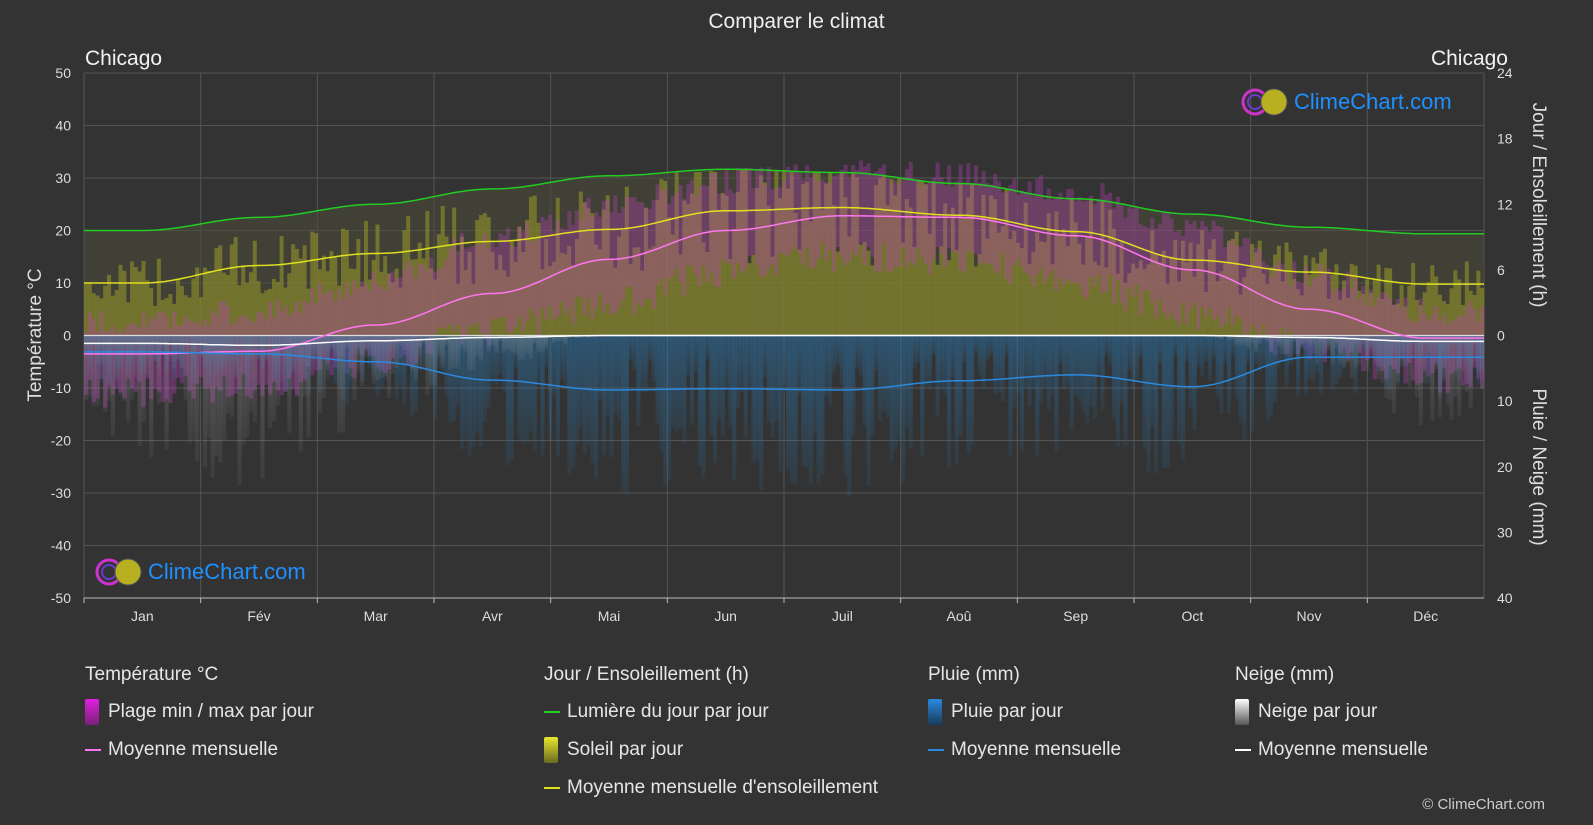 The height and width of the screenshot is (825, 1593). Describe the element at coordinates (711, 788) in the screenshot. I see `legend-sun-mean: Moyenne mensuelle d'ensoleillement` at that location.